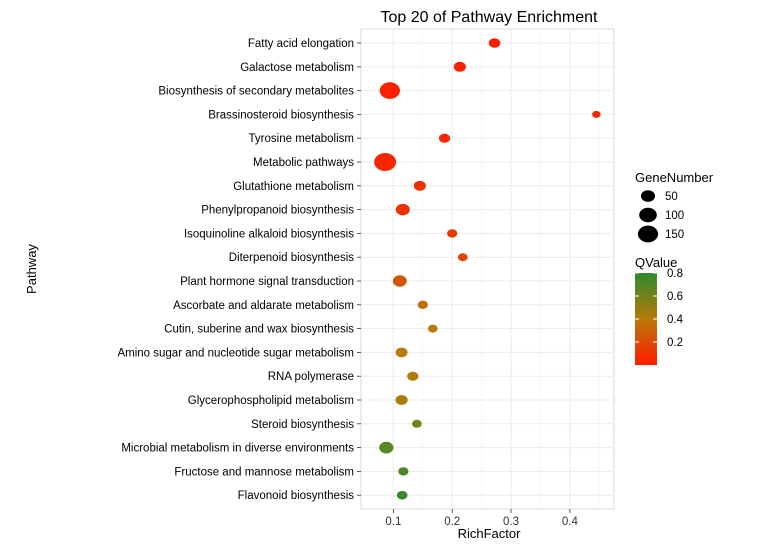  I want to click on y-tick-label: RNA polymerase, so click(311, 377).